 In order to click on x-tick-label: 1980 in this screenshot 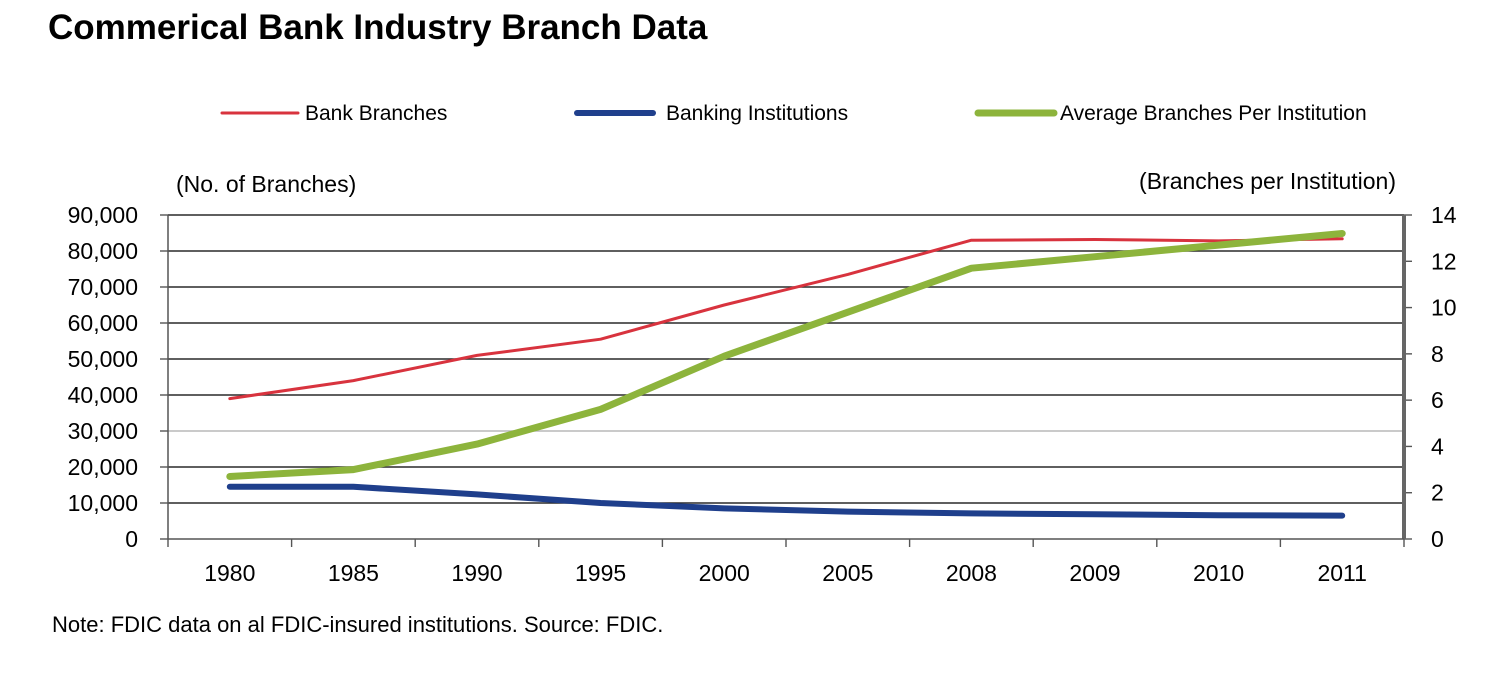, I will do `click(229, 573)`.